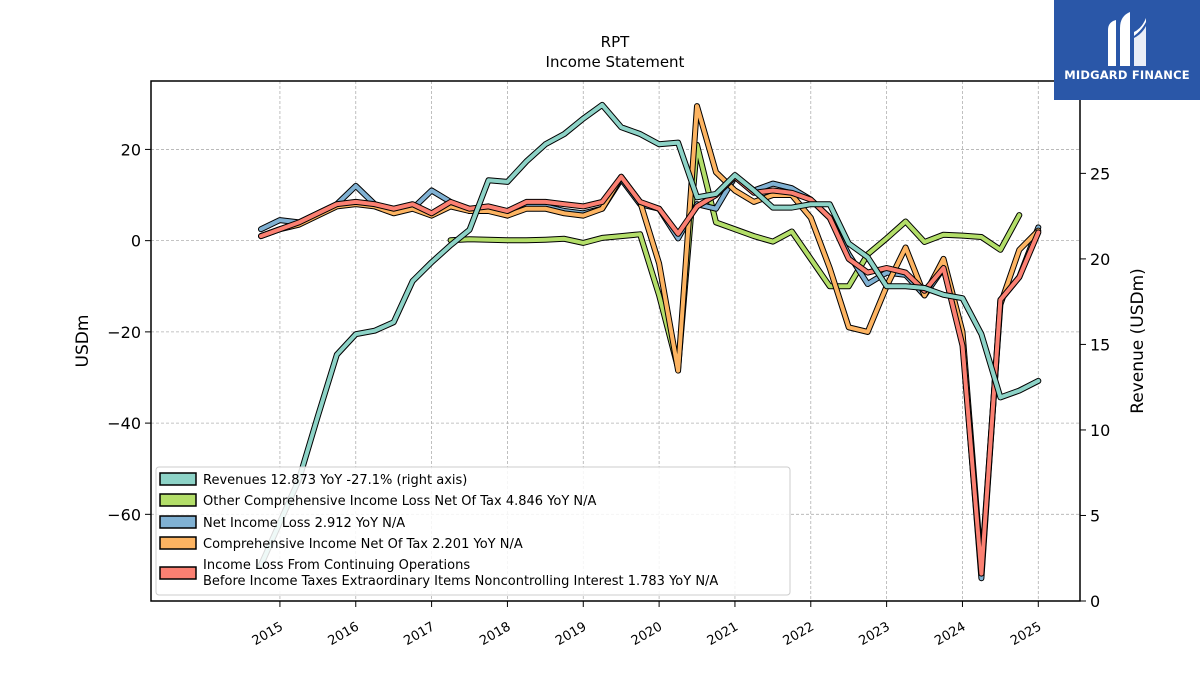 This screenshot has height=675, width=1200. What do you see at coordinates (124, 332) in the screenshot?
I see `left-axis-tick-label: −20` at bounding box center [124, 332].